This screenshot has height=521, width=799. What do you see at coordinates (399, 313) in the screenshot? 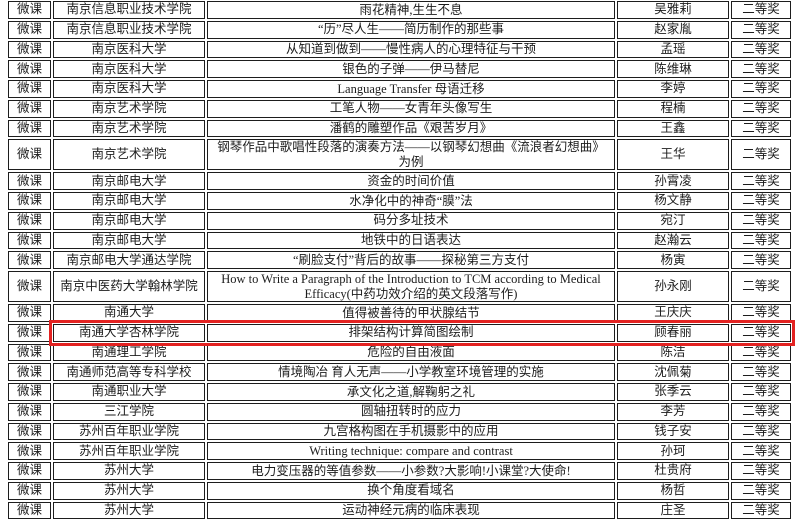
I see `table-row: 微课 南通大学 值得被善待的甲状腺结节 王庆庆 二等奖` at bounding box center [399, 313].